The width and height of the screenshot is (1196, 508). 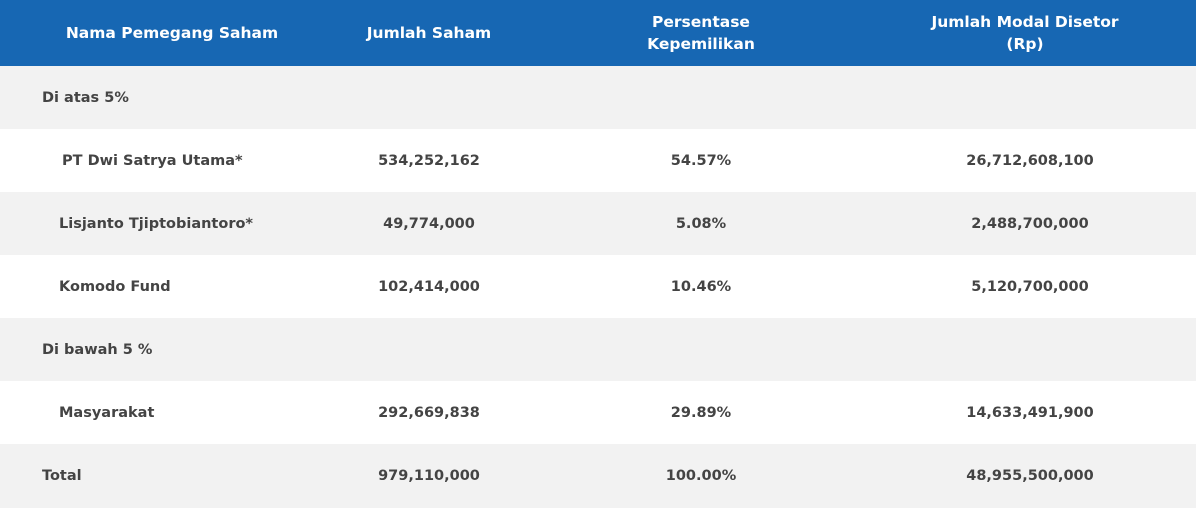 I want to click on capital-value: 2,488,700,000, so click(x=1030, y=223).